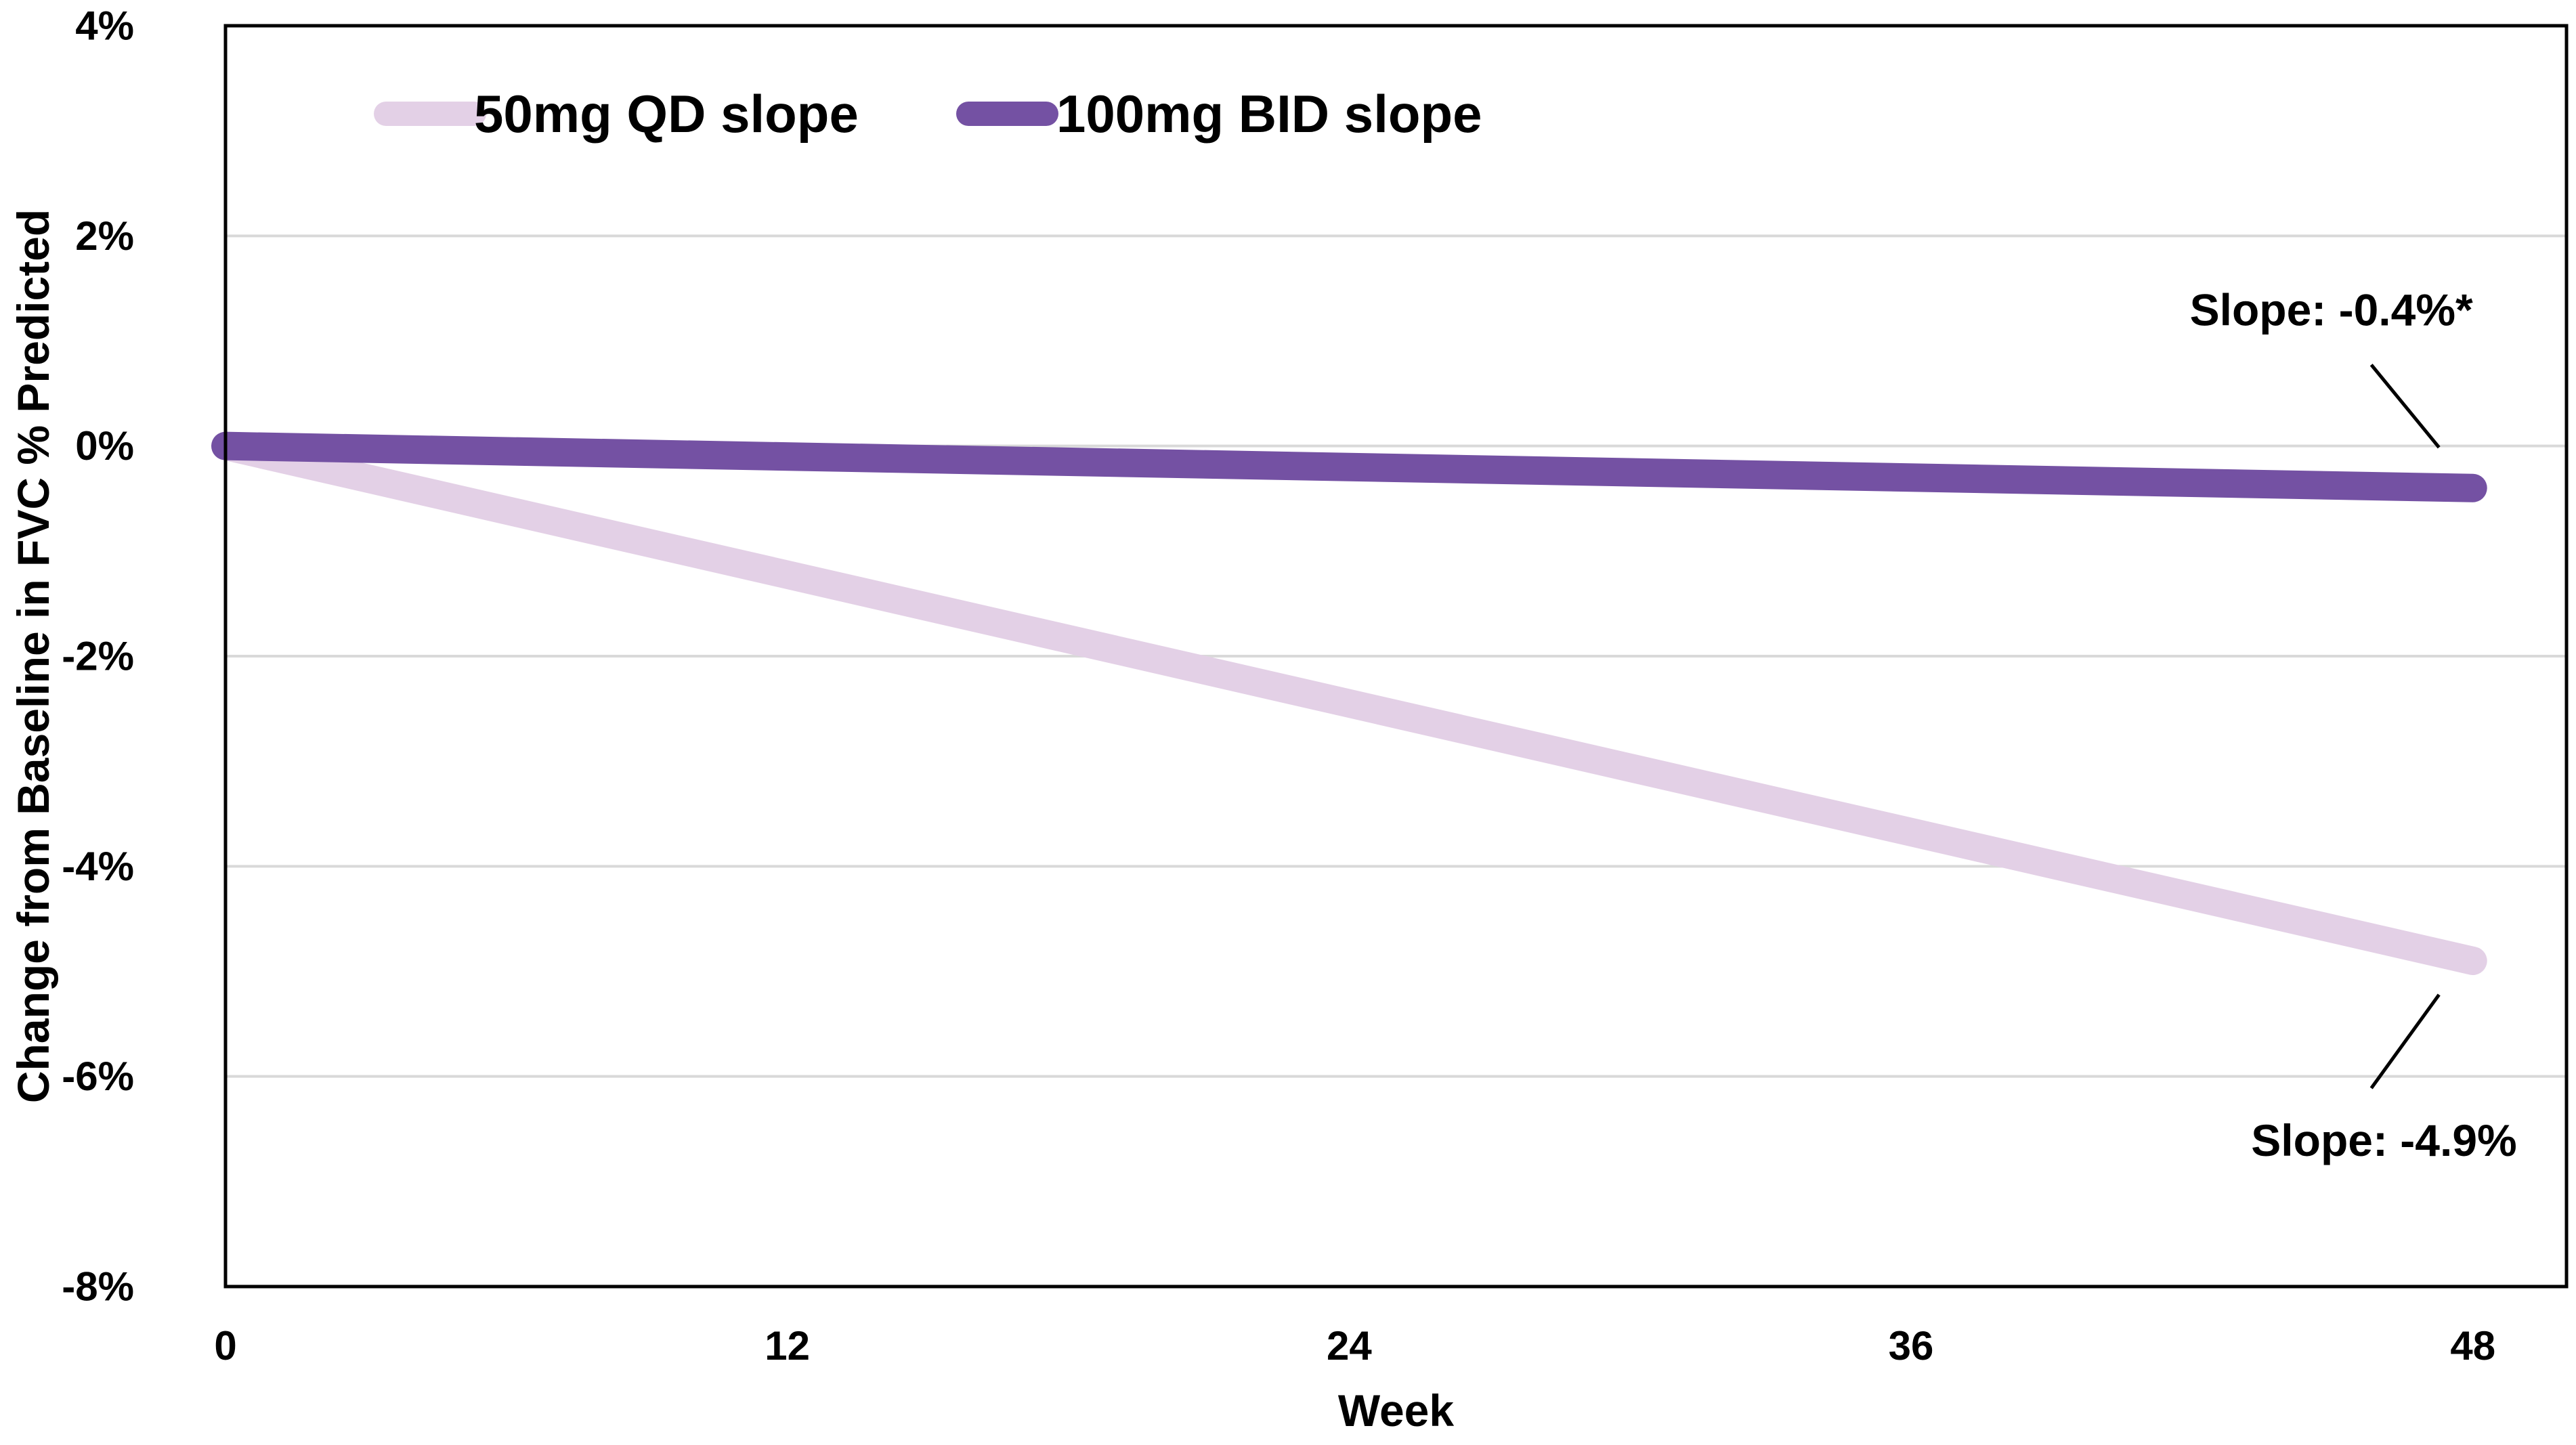 Image resolution: width=2576 pixels, height=1445 pixels. What do you see at coordinates (2353, 725) in the screenshot?
I see `slope-annotations: Slope: -0.4%* Slope: -4.9%` at bounding box center [2353, 725].